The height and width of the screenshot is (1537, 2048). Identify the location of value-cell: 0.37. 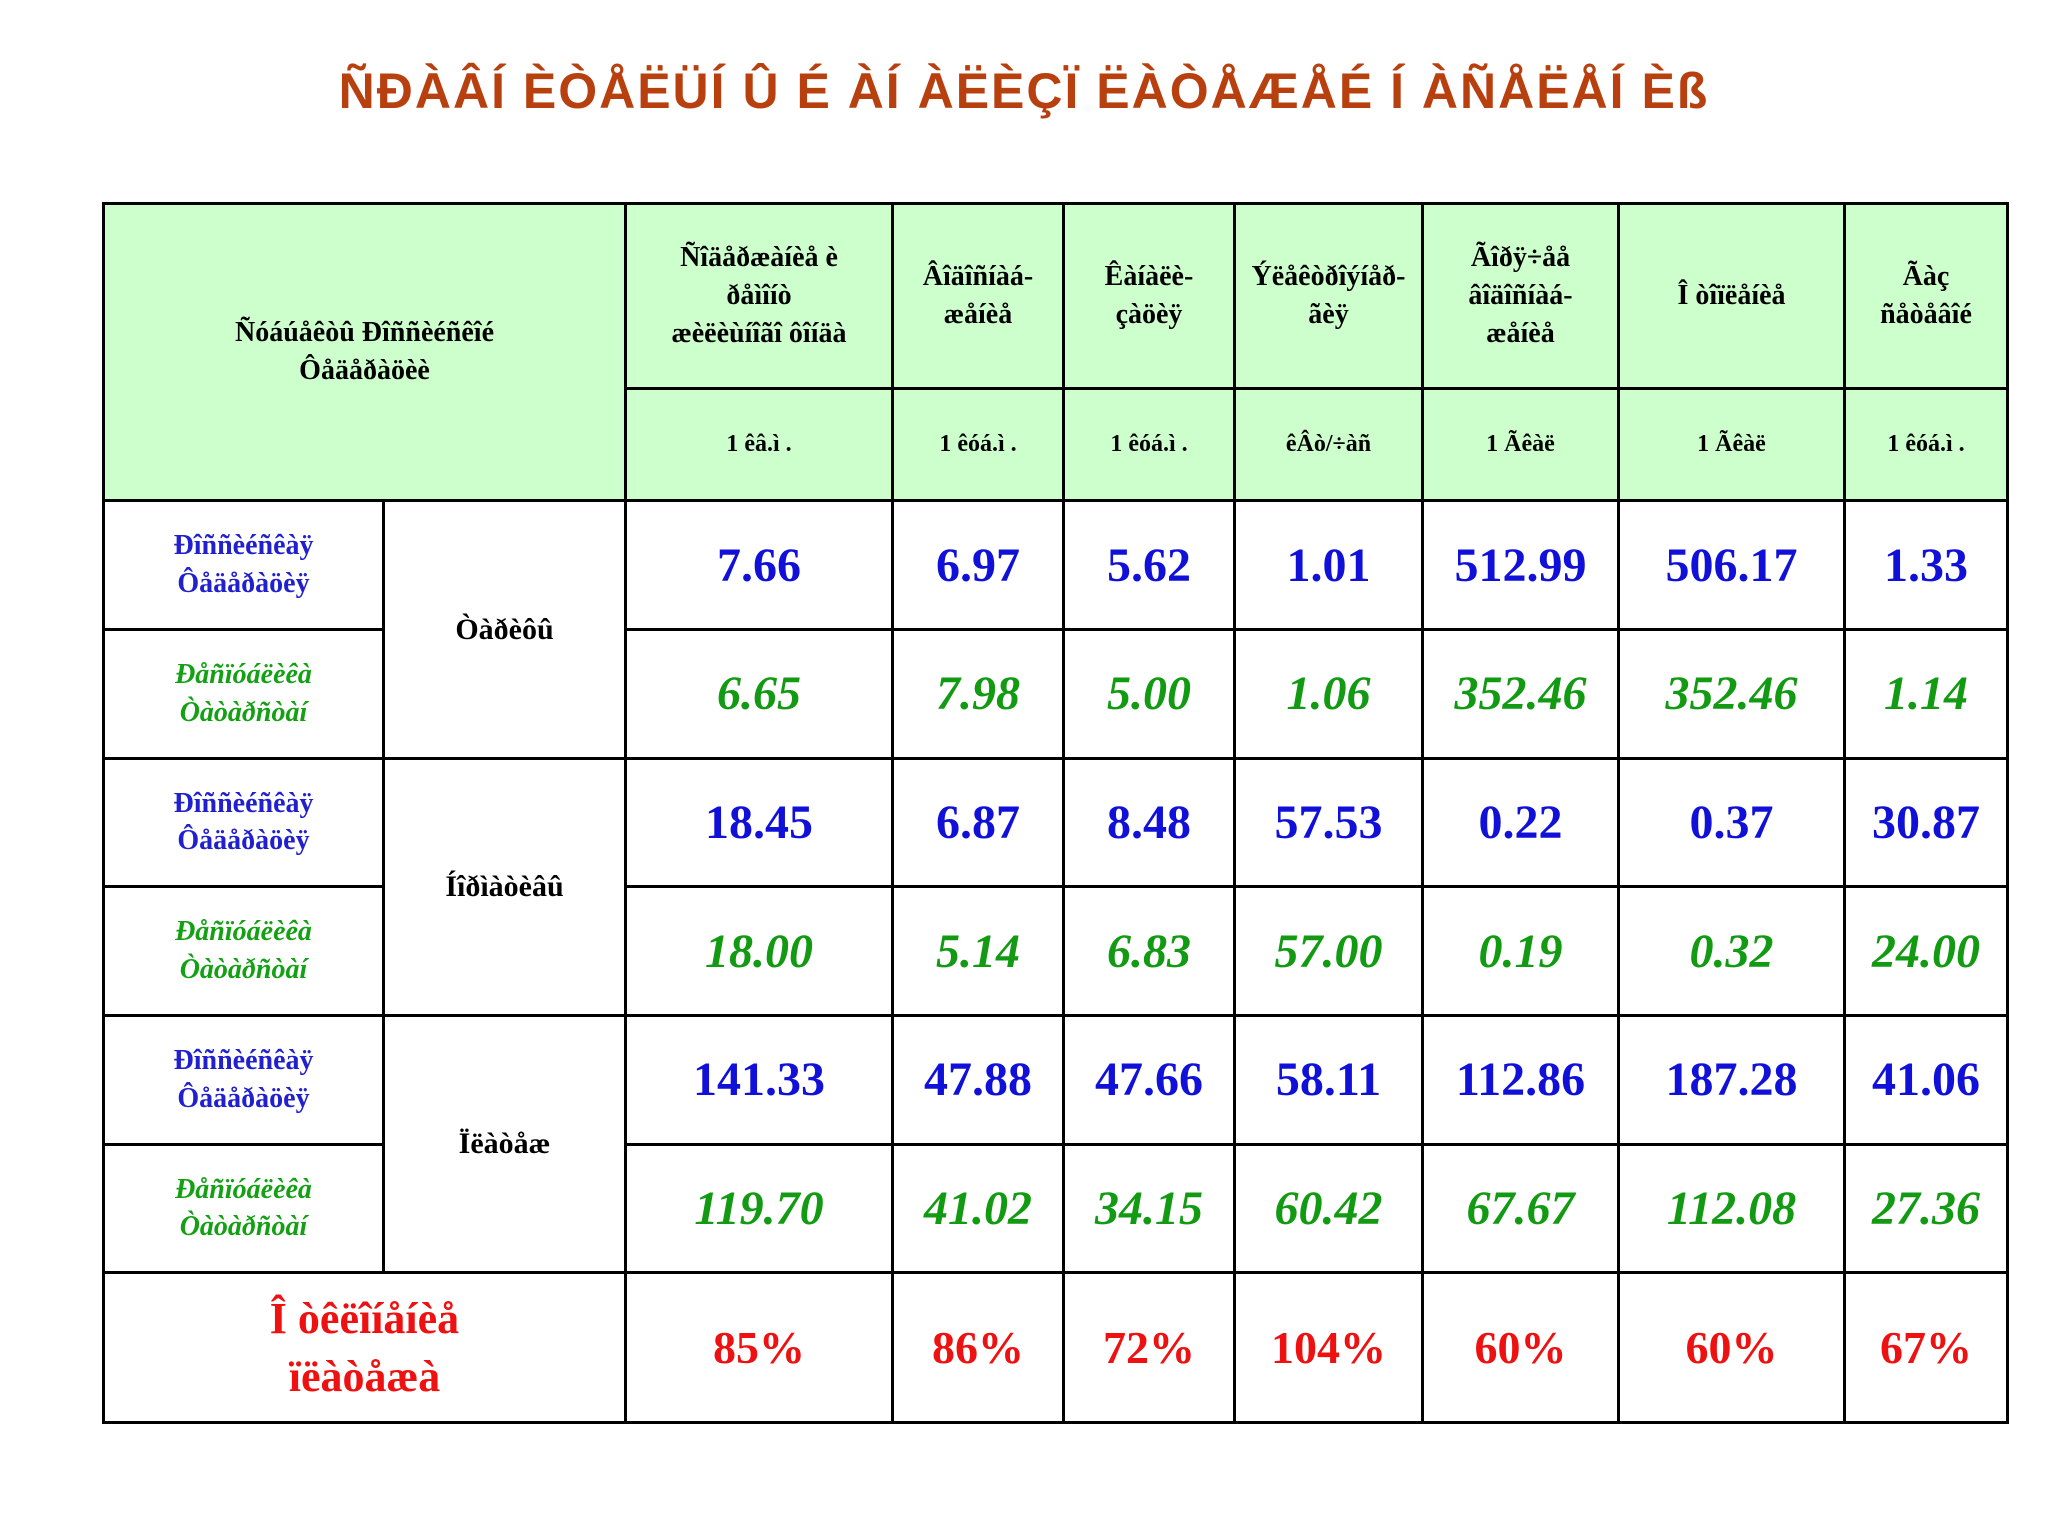
(1731, 822).